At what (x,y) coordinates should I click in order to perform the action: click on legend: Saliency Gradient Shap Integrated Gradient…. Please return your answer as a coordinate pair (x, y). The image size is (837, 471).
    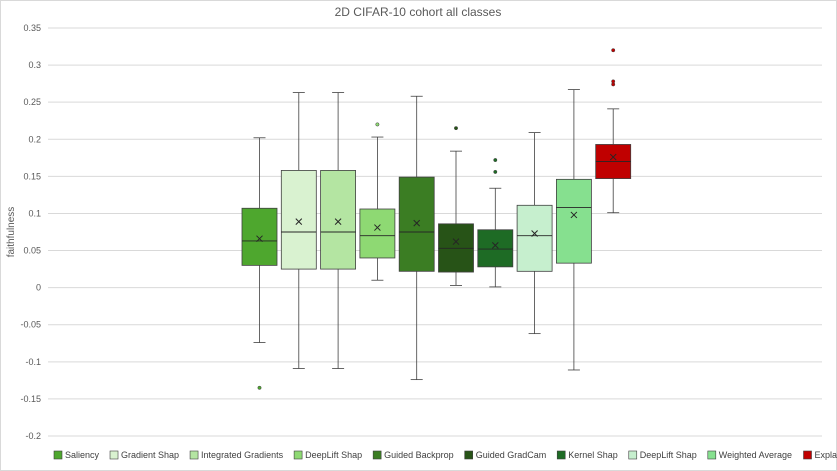
    Looking at the image, I should click on (445, 455).